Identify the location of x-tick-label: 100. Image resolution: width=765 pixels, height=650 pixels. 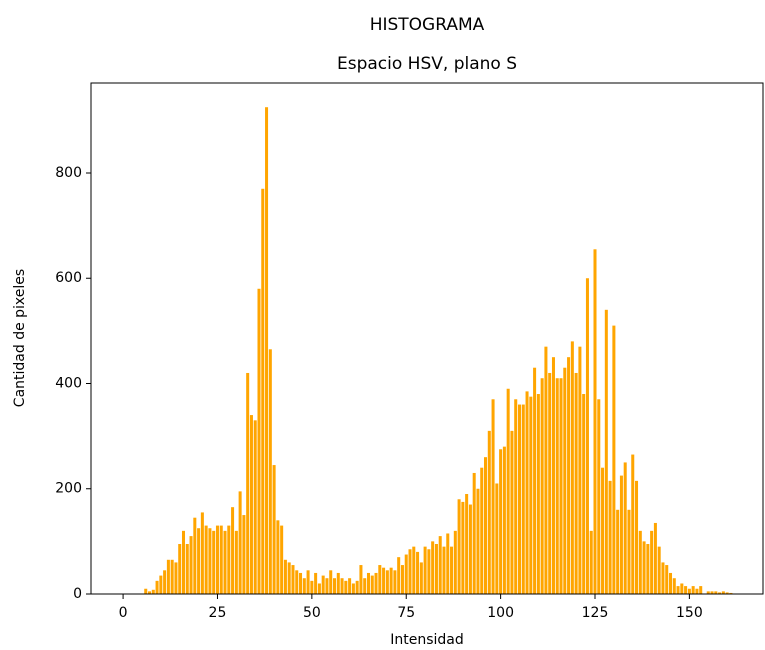
(500, 613).